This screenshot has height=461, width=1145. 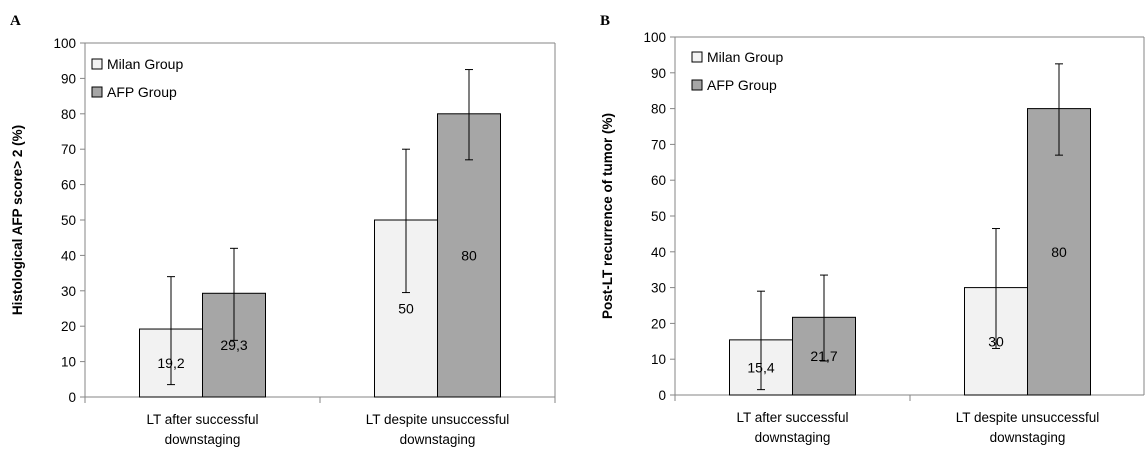 I want to click on data-label: 29,3, so click(x=233, y=345).